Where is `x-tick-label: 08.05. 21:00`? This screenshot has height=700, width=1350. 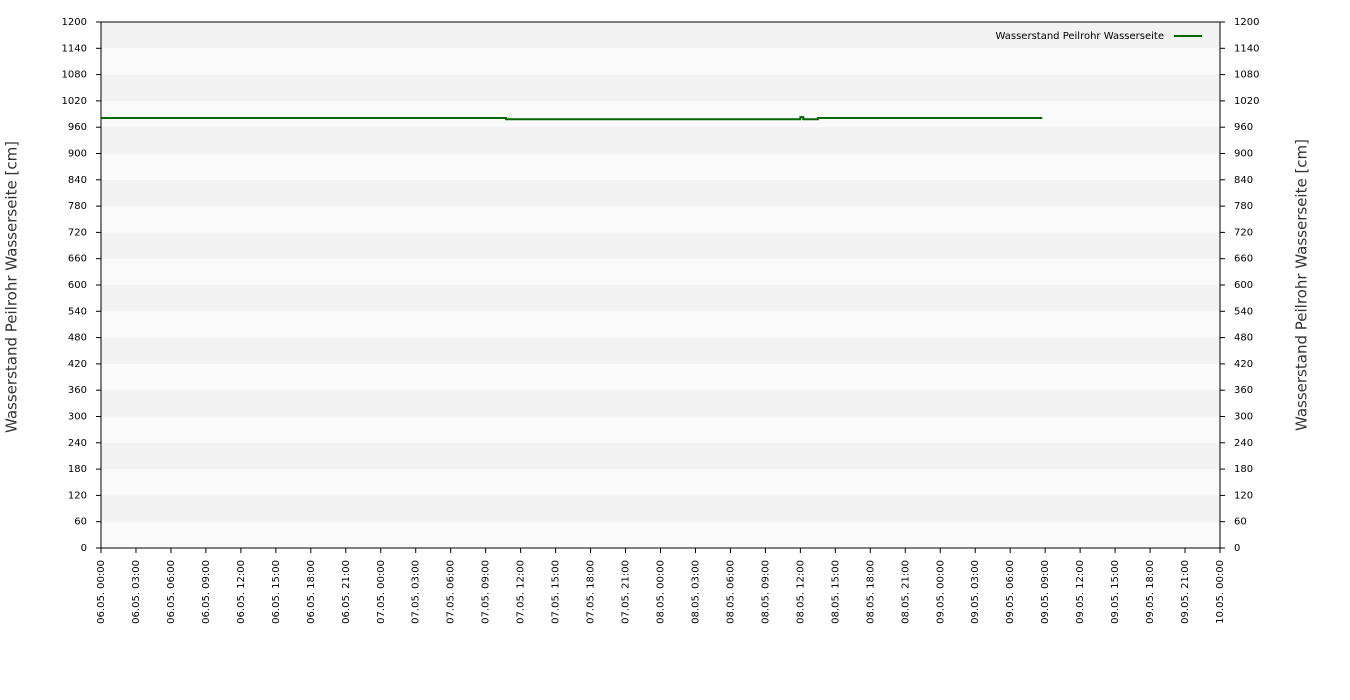
x-tick-label: 08.05. 21:00 is located at coordinates (905, 592).